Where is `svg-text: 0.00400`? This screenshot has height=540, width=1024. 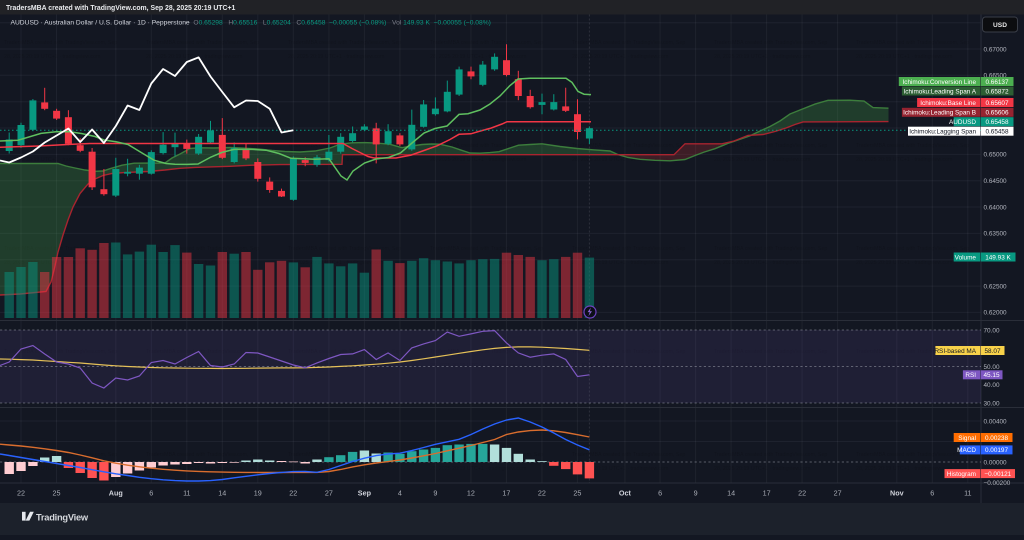
svg-text: 0.00400 is located at coordinates (996, 421).